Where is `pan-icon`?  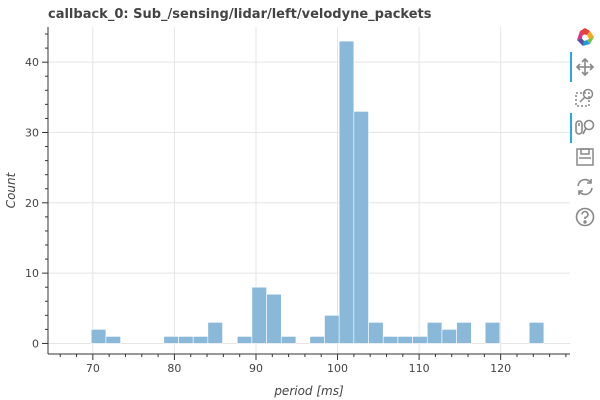
pan-icon is located at coordinates (585, 67).